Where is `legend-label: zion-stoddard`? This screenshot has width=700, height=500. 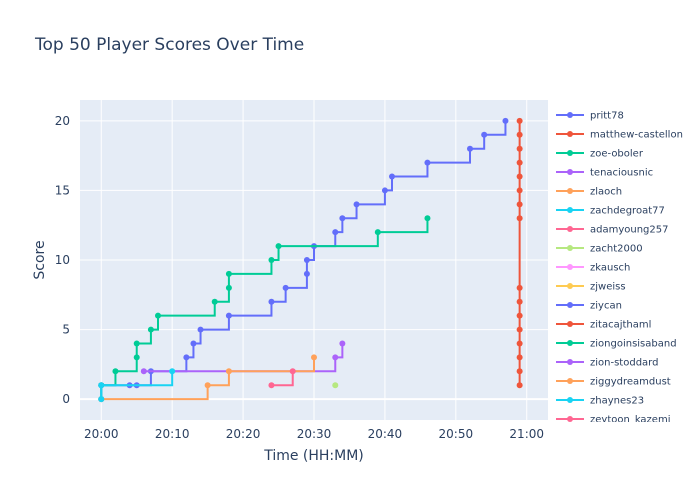 legend-label: zion-stoddard is located at coordinates (624, 363).